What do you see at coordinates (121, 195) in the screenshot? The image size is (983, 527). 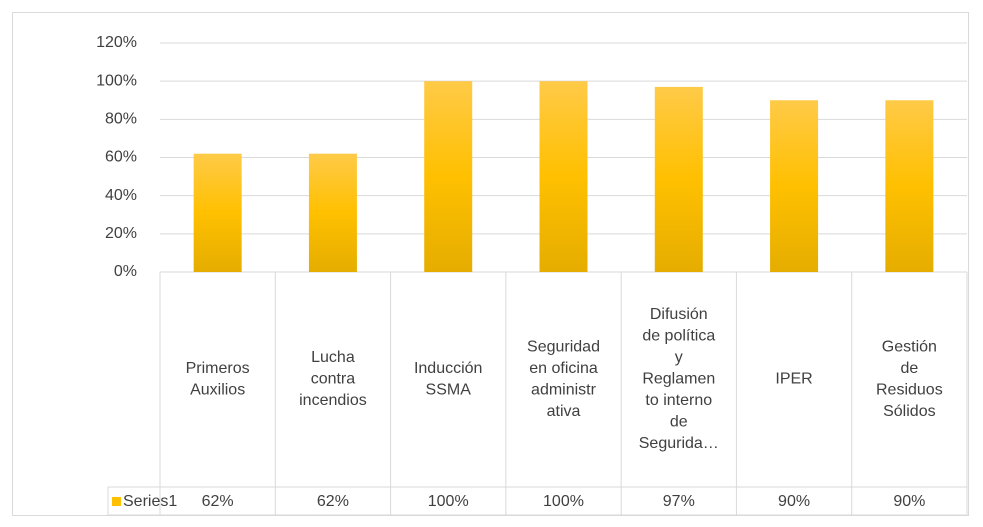 I see `y-tick-label: 40%` at bounding box center [121, 195].